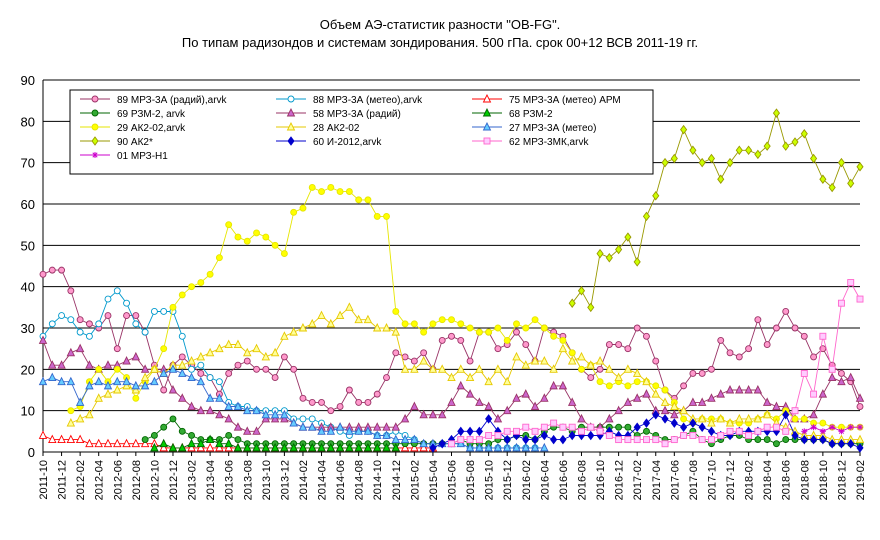 Image resolution: width=880 pixels, height=540 pixels. Describe the element at coordinates (768, 480) in the screenshot. I see `x-tick-label: 2018-04` at that location.